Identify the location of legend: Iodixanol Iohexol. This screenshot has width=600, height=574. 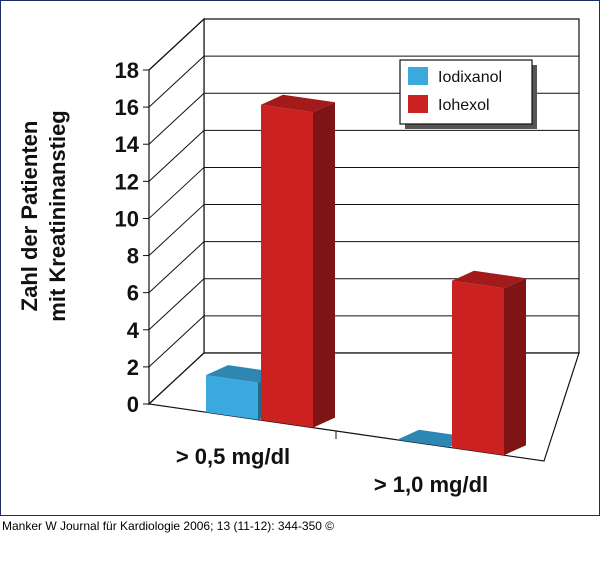
(468, 94).